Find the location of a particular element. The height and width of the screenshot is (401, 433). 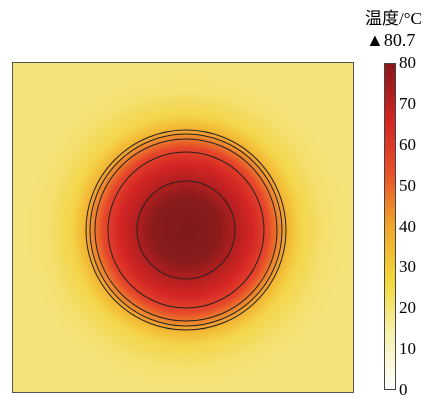

colorbar-max-value: 80.7 is located at coordinates (399, 40).